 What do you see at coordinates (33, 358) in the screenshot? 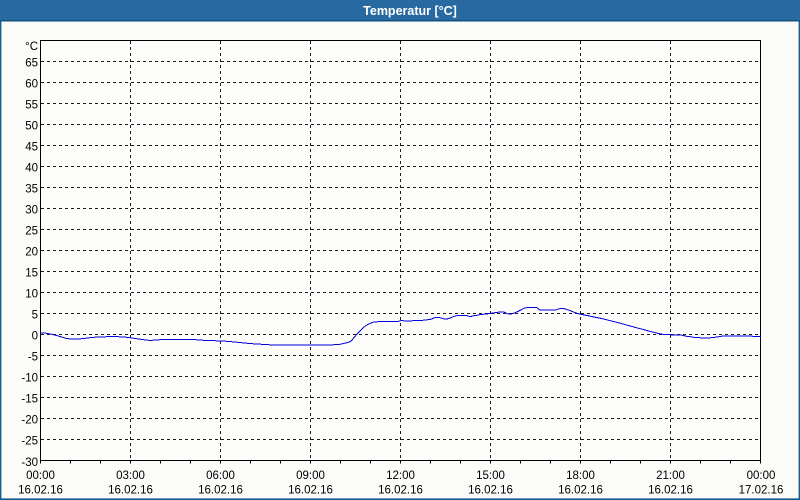
I see `svg-text: -5` at bounding box center [33, 358].